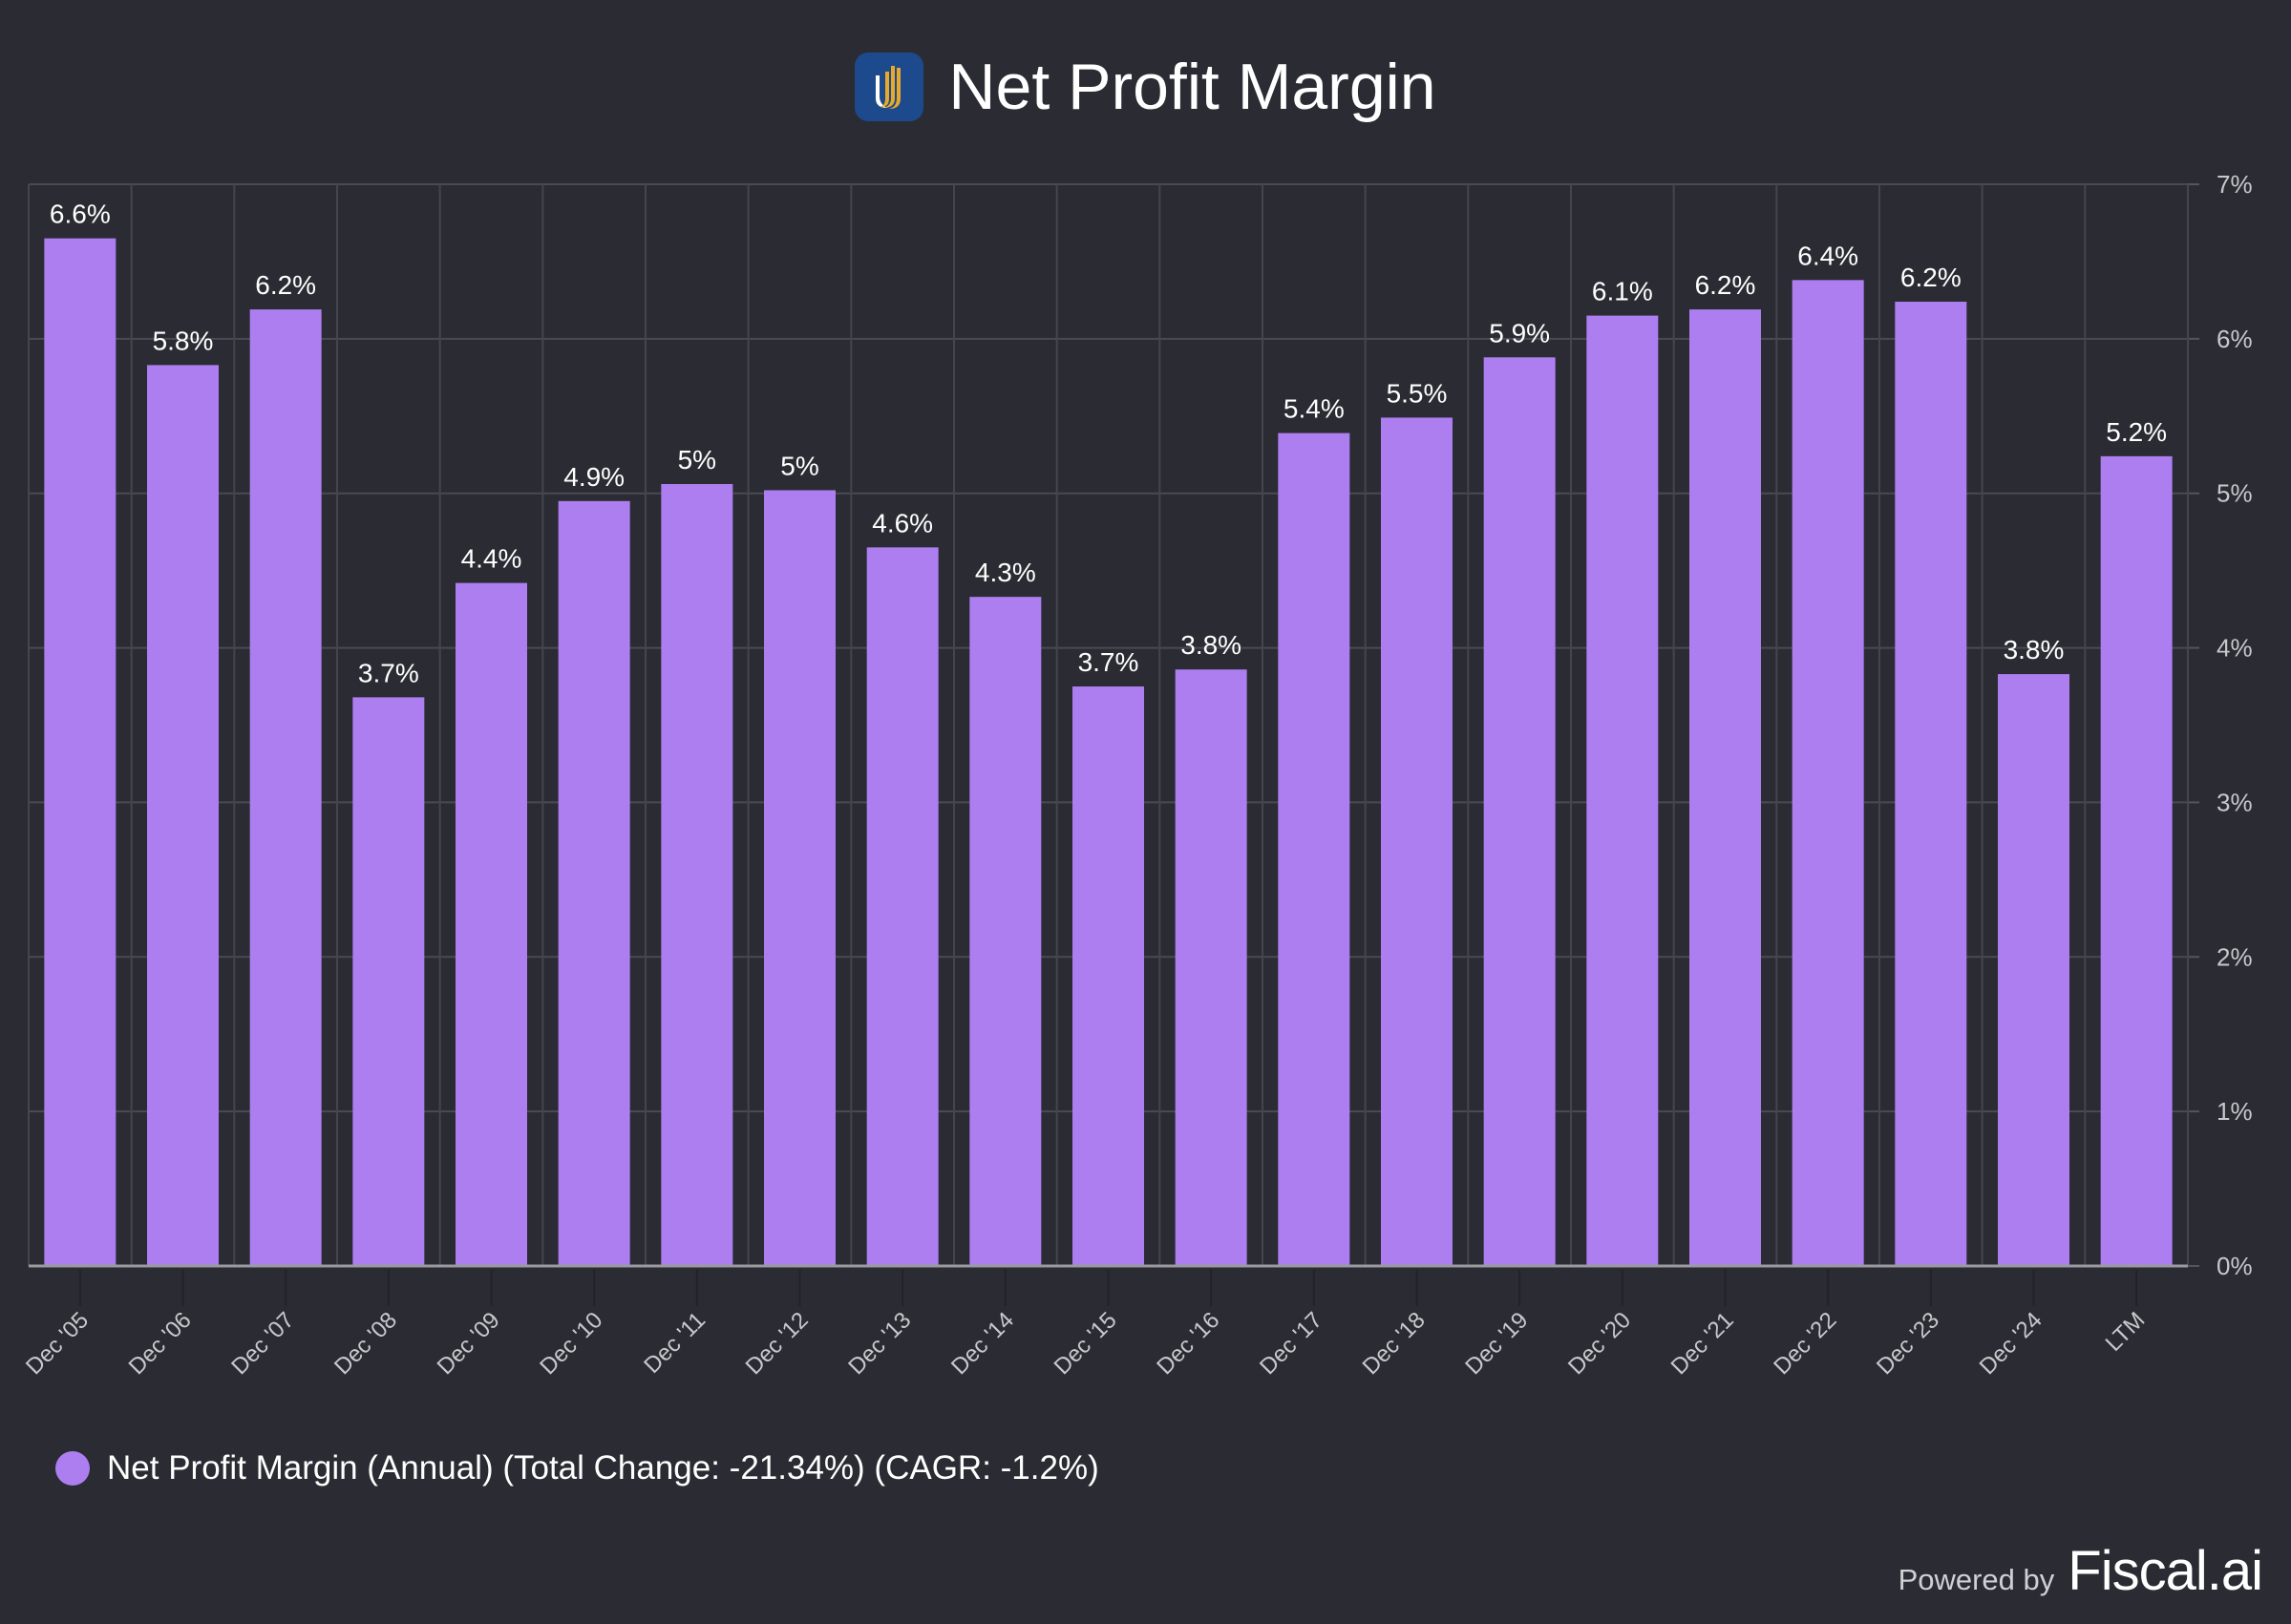  Describe the element at coordinates (889, 87) in the screenshot. I see `company-logo-icon` at that location.